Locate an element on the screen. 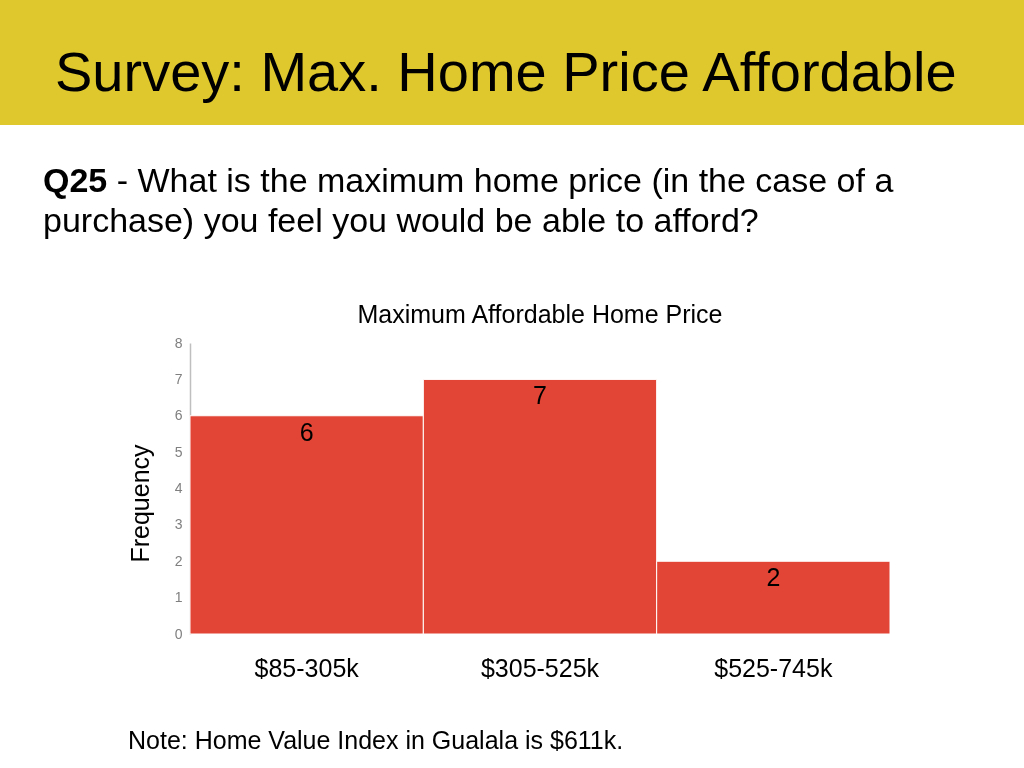  text: Note: Home Value Index in Gualala is $611k. is located at coordinates (376, 740).